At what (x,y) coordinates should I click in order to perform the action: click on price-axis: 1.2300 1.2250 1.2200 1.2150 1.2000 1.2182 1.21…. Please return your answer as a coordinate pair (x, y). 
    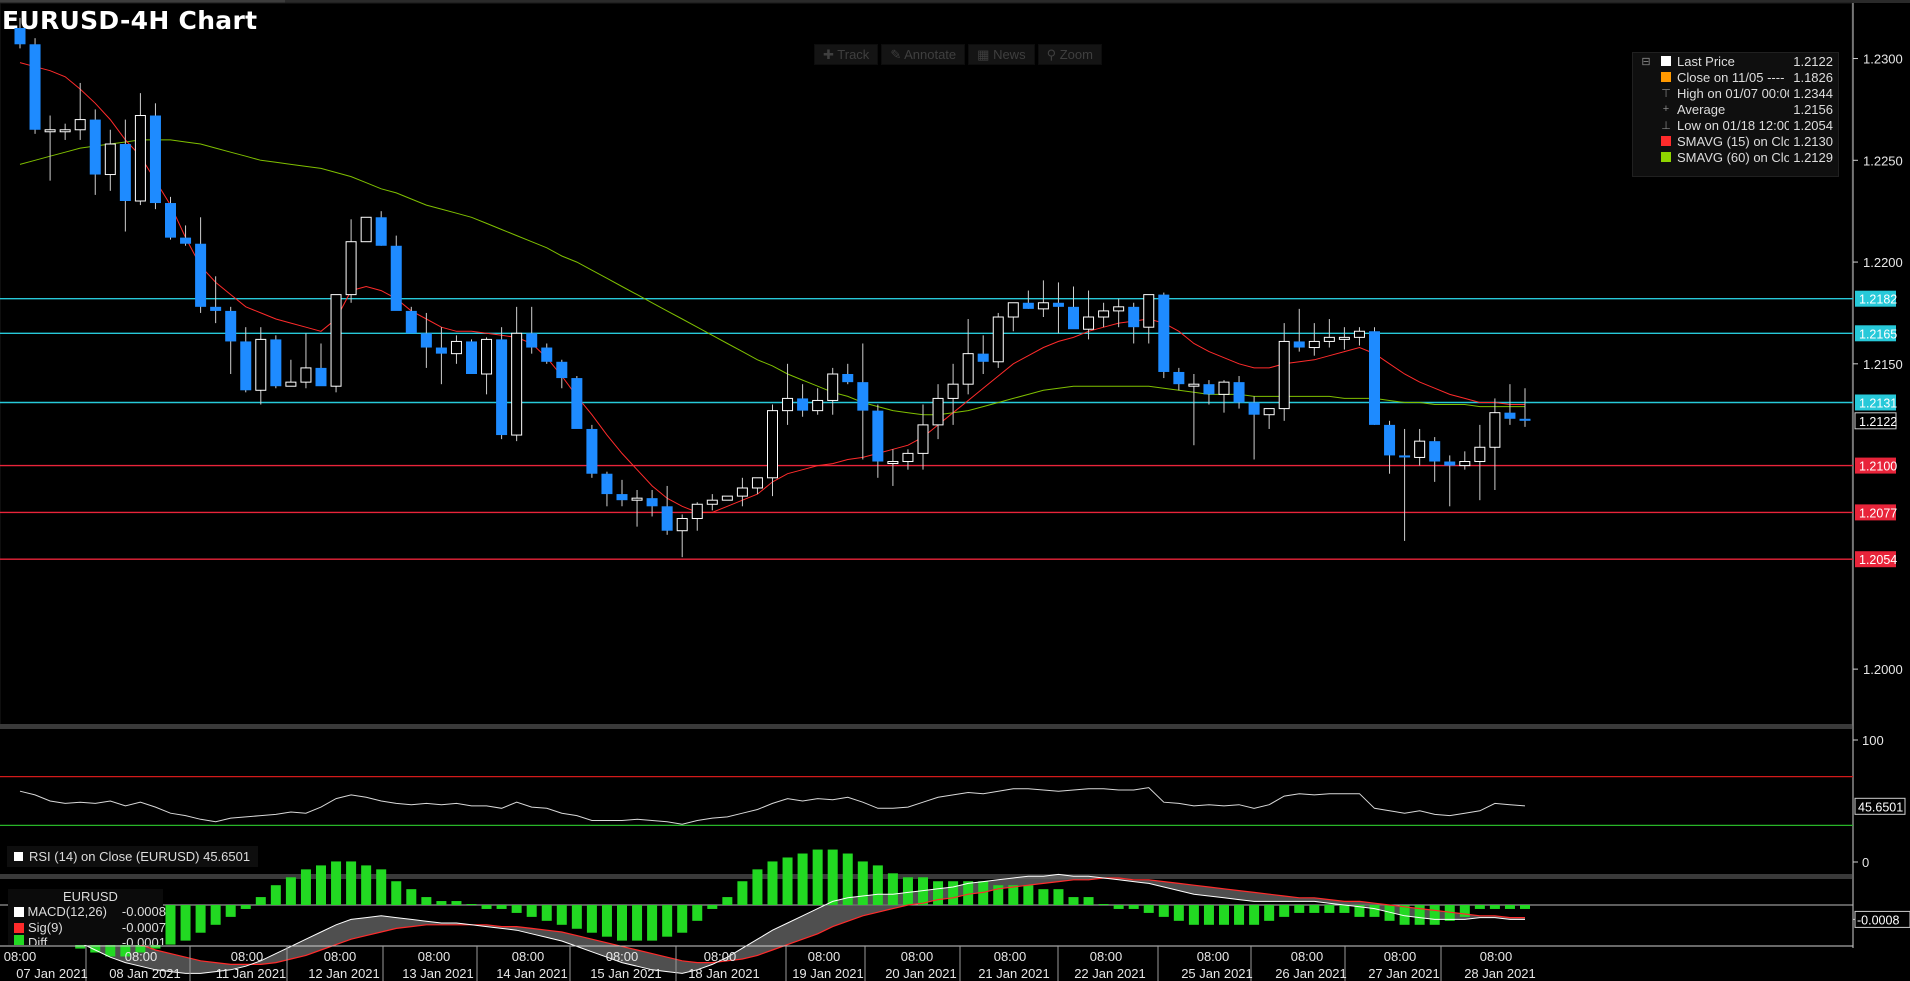
    Looking at the image, I should click on (1878, 364).